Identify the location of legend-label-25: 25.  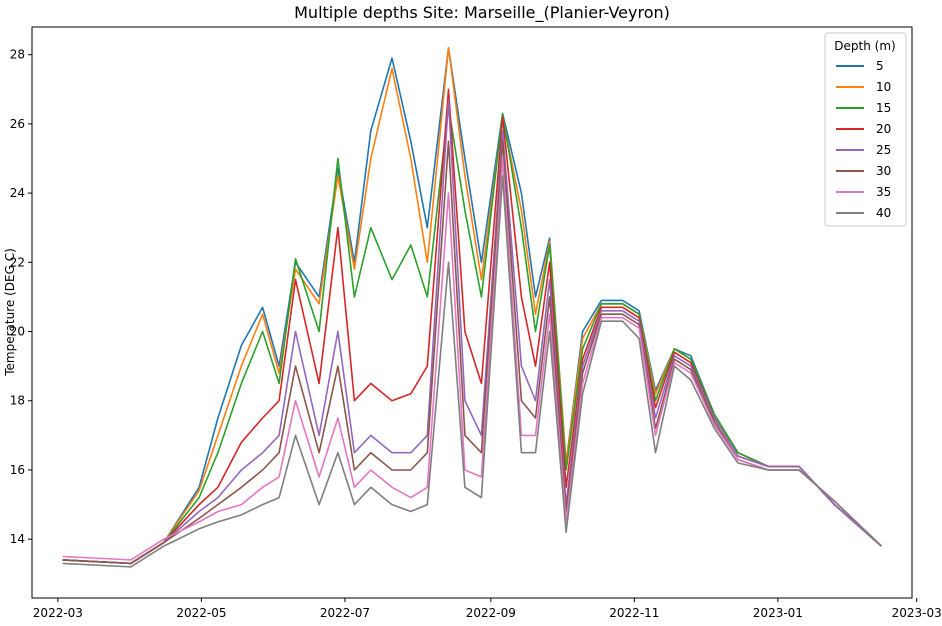
(883, 150).